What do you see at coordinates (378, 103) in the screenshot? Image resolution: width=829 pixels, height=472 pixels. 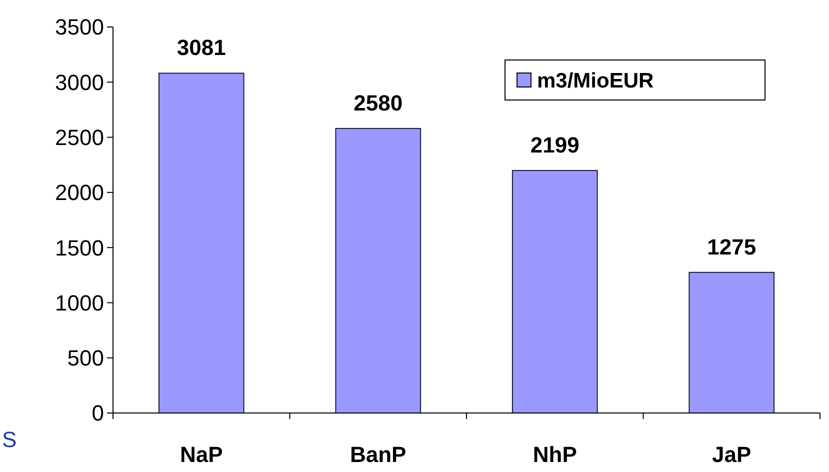 I see `data-label: 2580` at bounding box center [378, 103].